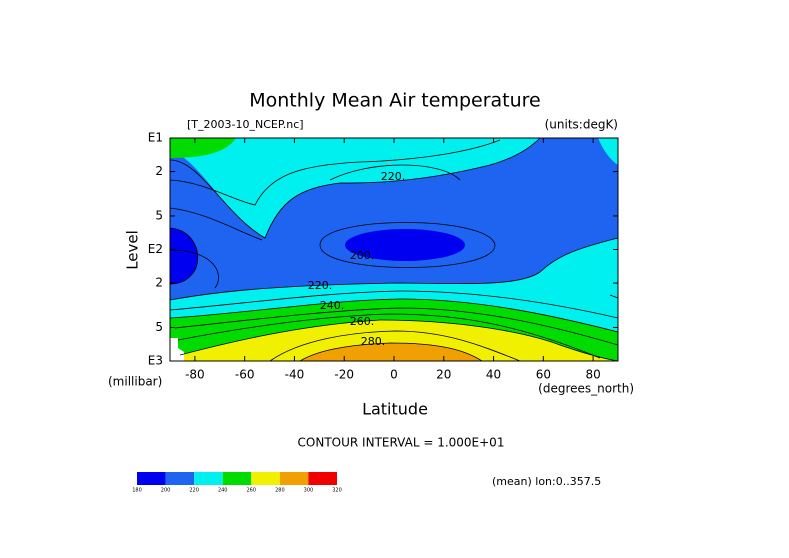 The image size is (789, 558). I want to click on x-tick-label: 40, so click(493, 375).